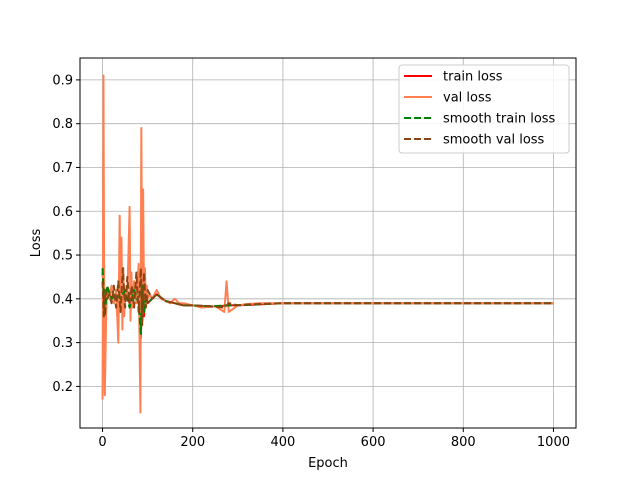 The height and width of the screenshot is (480, 640). I want to click on y-axis-ticks: 0.2 0.3 0.4 0.5 0.6 0.7 0.8 0.9, so click(66, 234).